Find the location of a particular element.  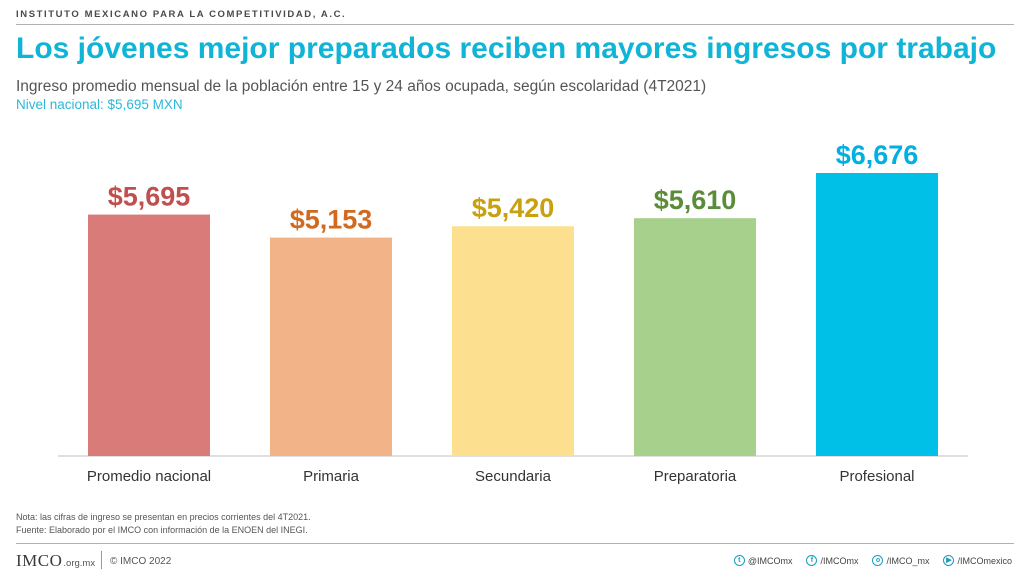

social-link-twitter: t @IMCOmx is located at coordinates (763, 560).